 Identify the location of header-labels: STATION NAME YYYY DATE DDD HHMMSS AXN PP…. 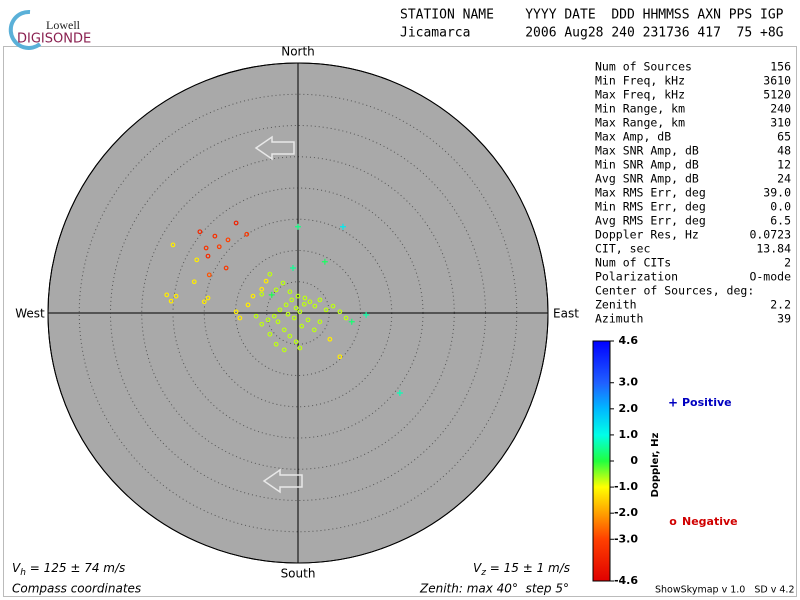
(592, 15).